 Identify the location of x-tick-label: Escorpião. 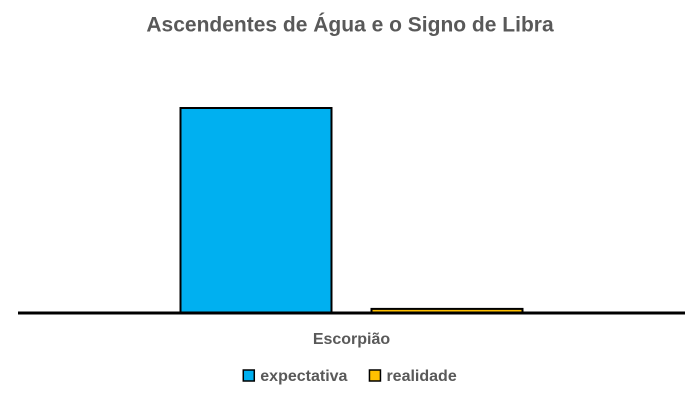
(352, 339).